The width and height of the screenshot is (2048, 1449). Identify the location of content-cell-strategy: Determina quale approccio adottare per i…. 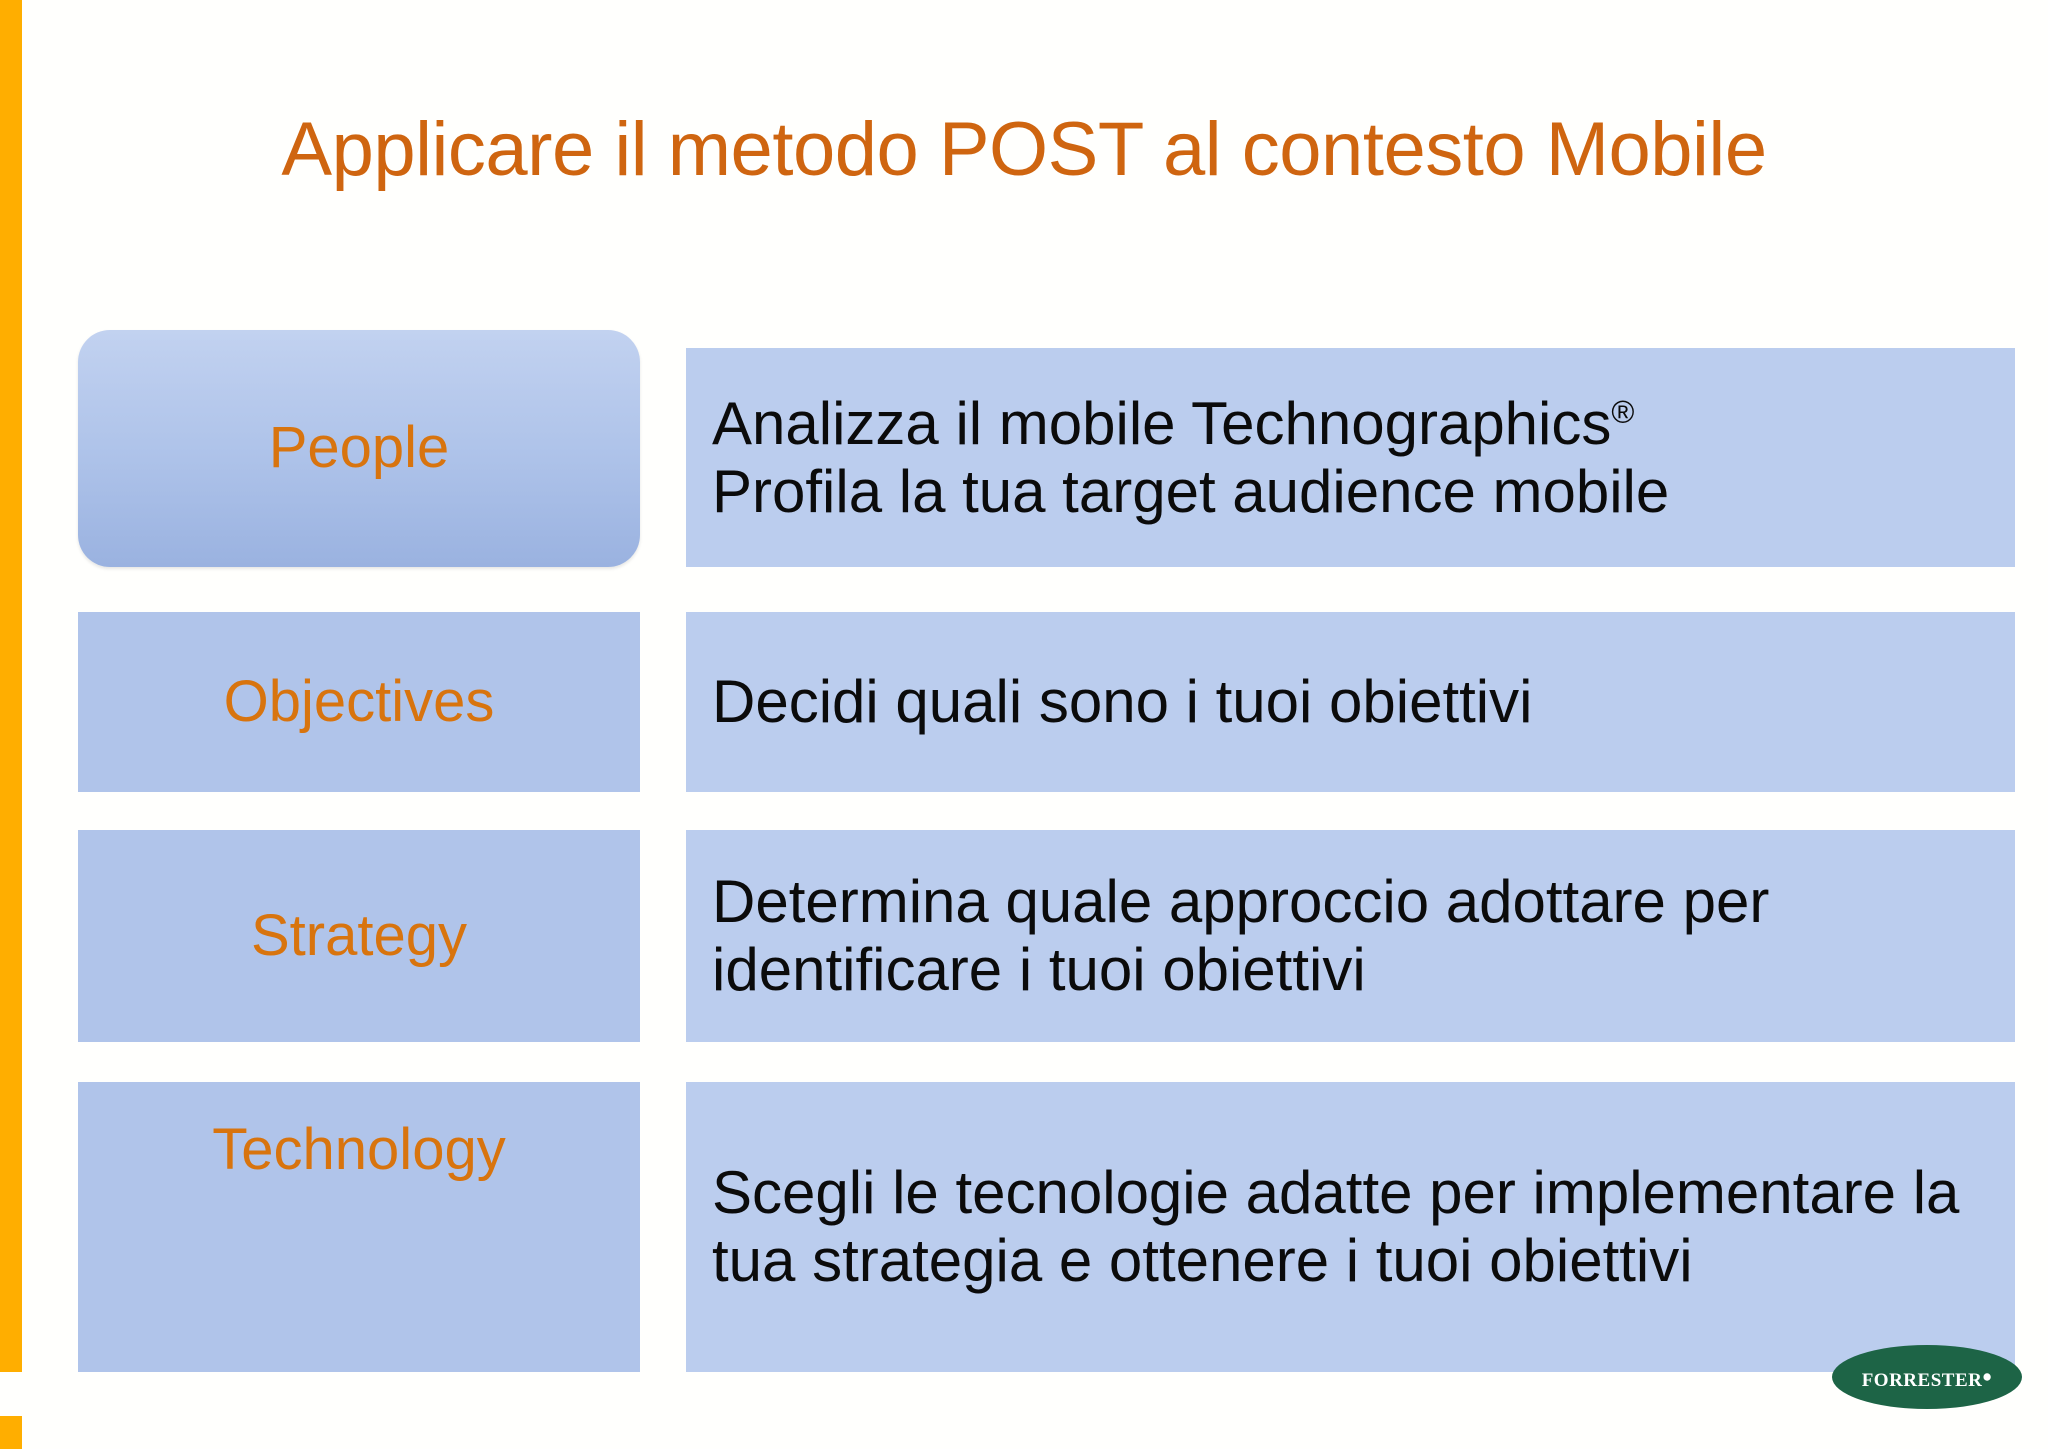
(1350, 936).